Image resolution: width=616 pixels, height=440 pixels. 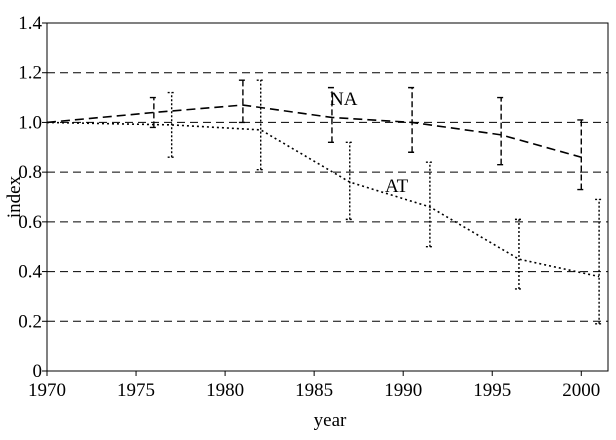 What do you see at coordinates (30, 172) in the screenshot?
I see `y-tick-label: 0.8` at bounding box center [30, 172].